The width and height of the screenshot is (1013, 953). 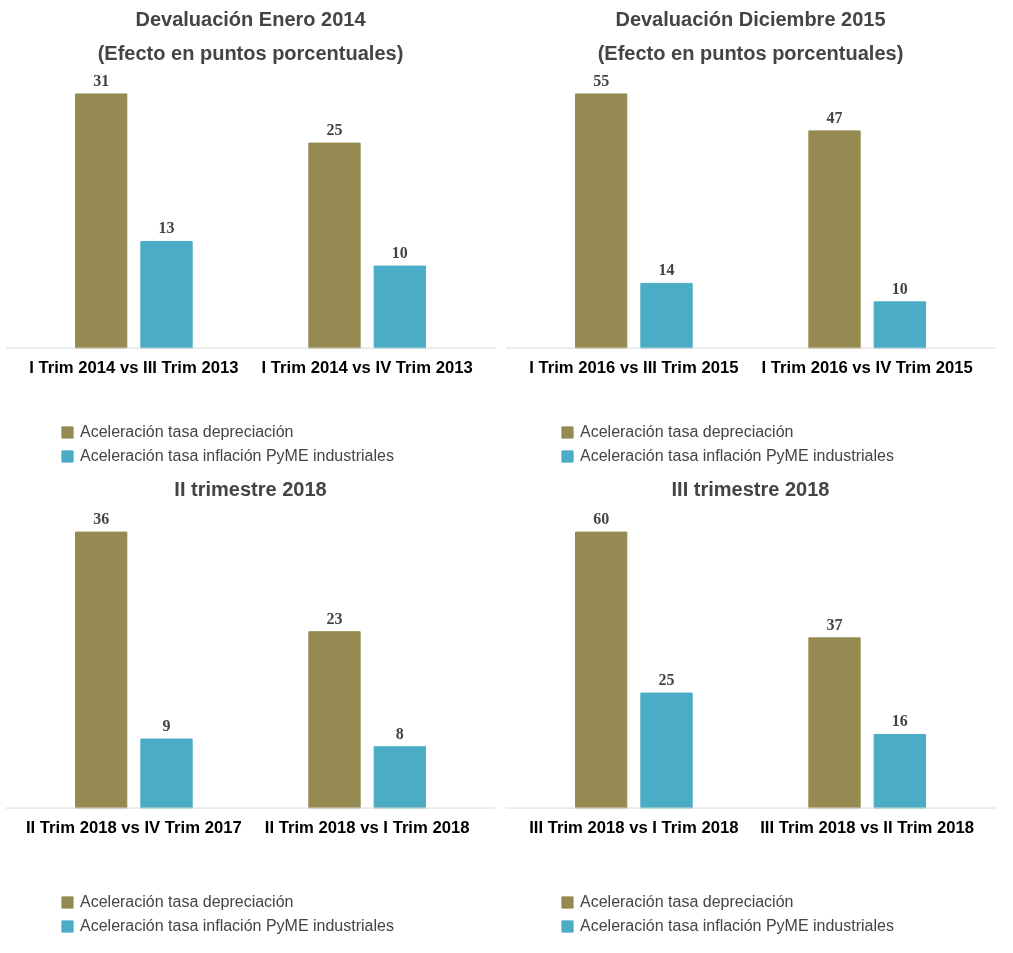 What do you see at coordinates (166, 726) in the screenshot?
I see `data-label: 9` at bounding box center [166, 726].